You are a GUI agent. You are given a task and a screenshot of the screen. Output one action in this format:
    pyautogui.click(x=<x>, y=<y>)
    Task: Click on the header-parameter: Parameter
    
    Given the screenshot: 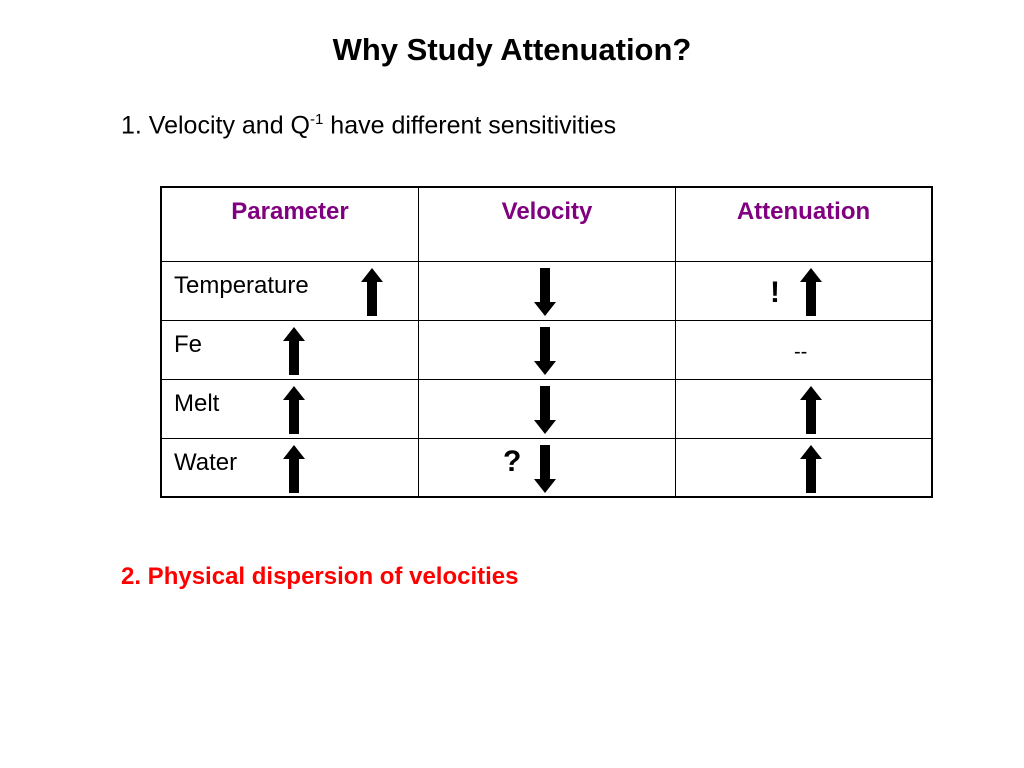 What is the action you would take?
    pyautogui.click(x=289, y=224)
    